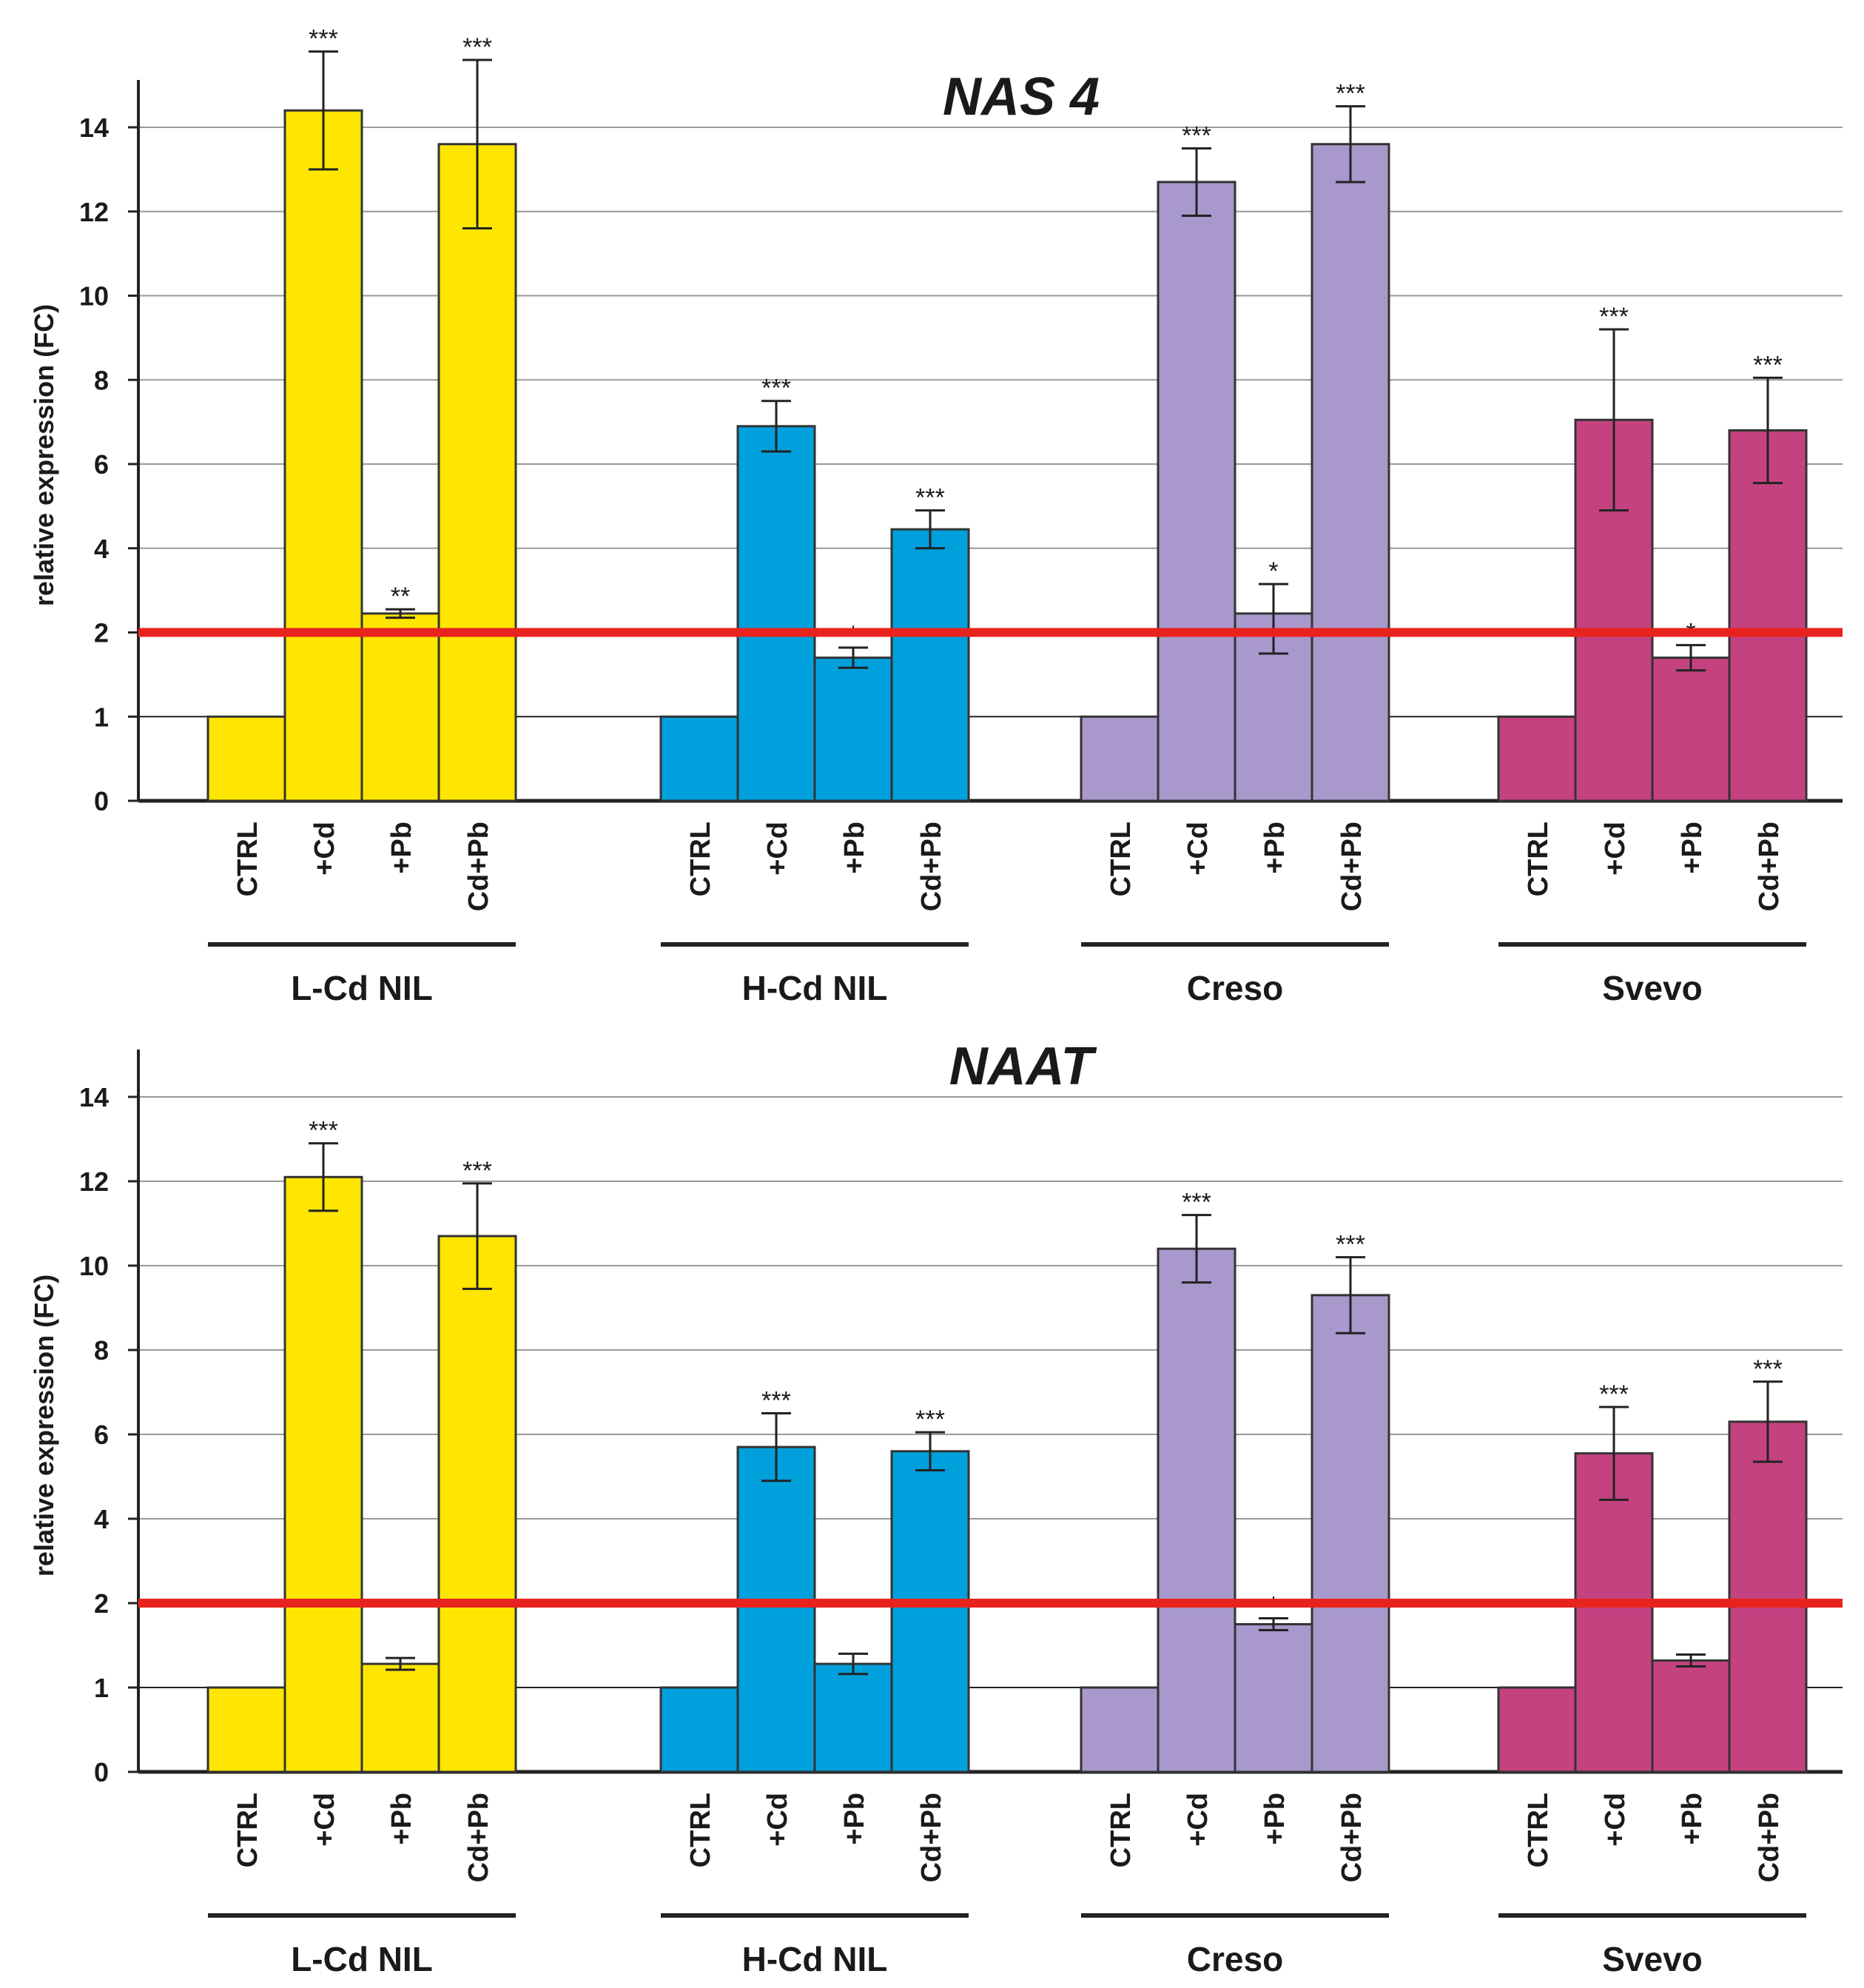  I want to click on chart-title: NAAT, so click(1023, 1066).